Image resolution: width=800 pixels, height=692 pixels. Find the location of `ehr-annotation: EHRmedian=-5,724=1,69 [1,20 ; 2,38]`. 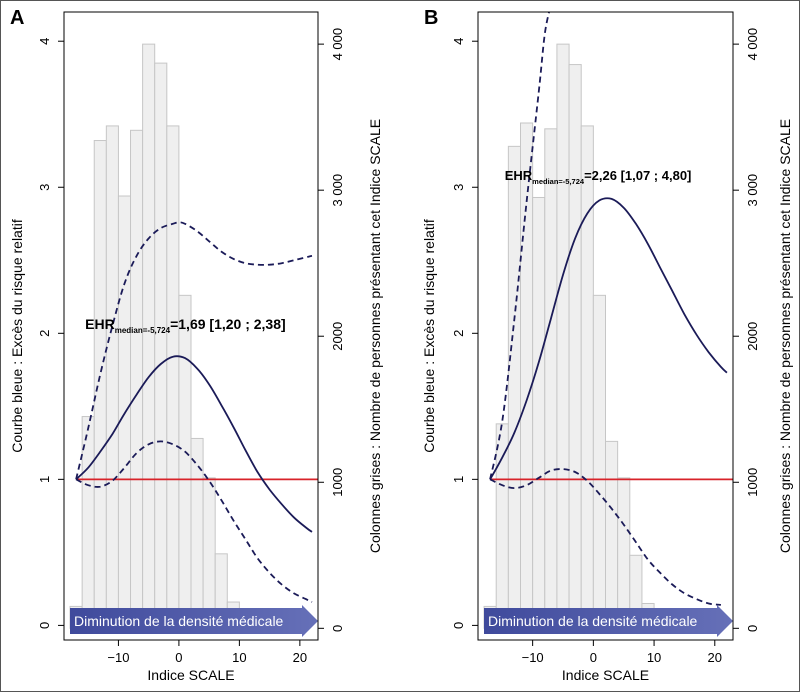

ehr-annotation: EHRmedian=-5,724=1,69 [1,20 ; 2,38] is located at coordinates (185, 325).